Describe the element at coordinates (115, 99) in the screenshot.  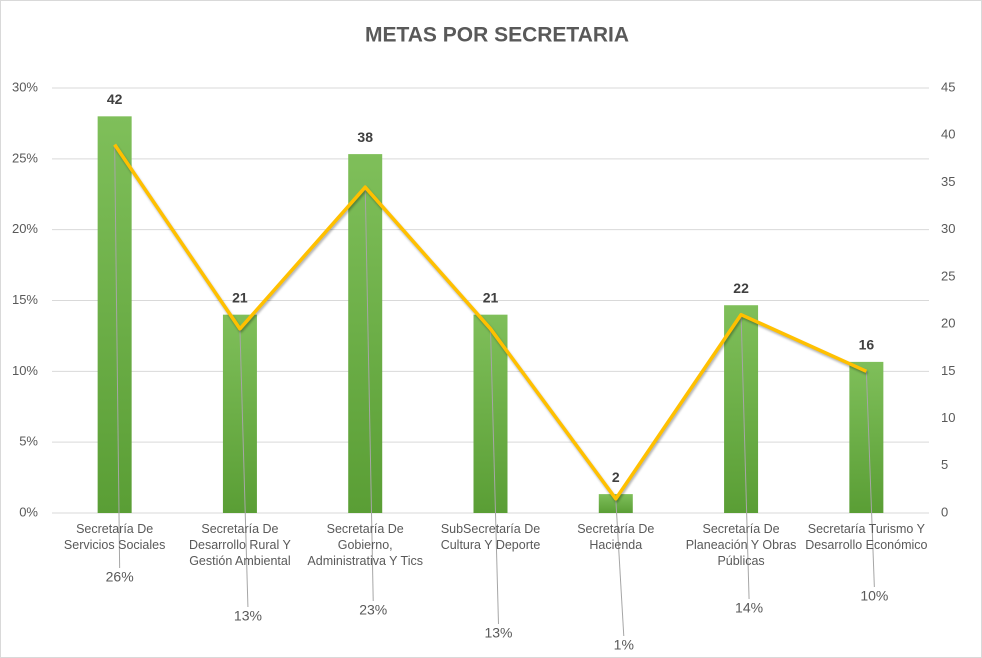
I see `bar-label: 42` at that location.